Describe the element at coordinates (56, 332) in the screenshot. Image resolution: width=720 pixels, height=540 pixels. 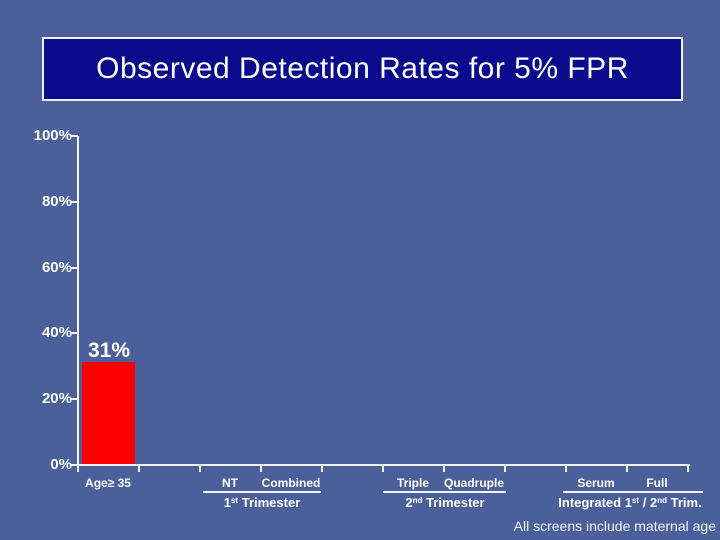
I see `y-axis-label-40: 40%` at that location.